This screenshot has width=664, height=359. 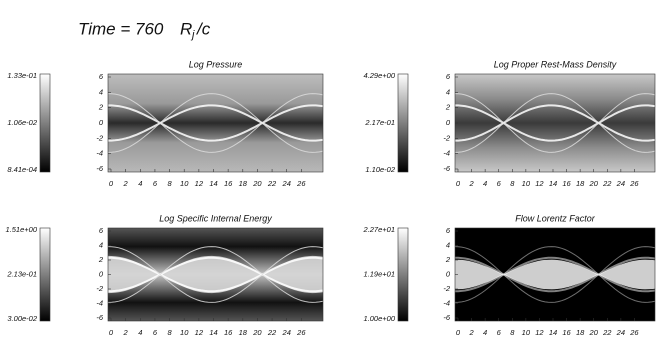 What do you see at coordinates (99, 288) in the screenshot?
I see `y-tick-label: -2` at bounding box center [99, 288].